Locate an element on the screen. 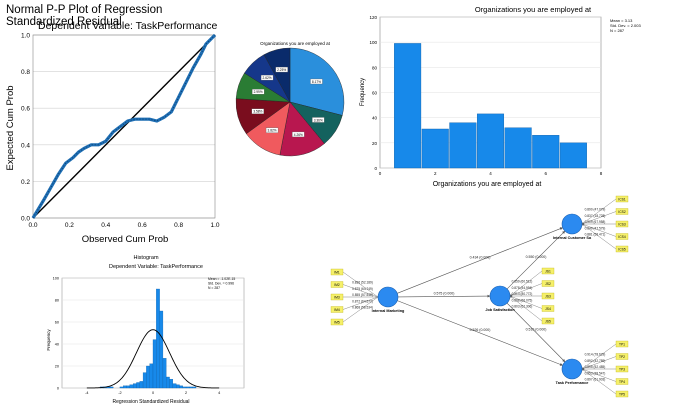 This screenshot has height=409, width=680. freq-ytick-label: 80 is located at coordinates (375, 67).